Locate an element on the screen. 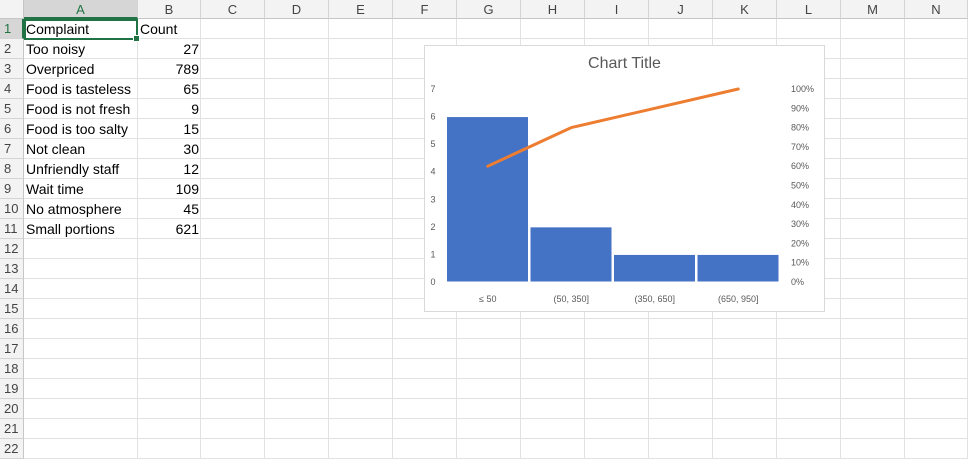 This screenshot has height=459, width=968. cell-count: 12 is located at coordinates (191, 169).